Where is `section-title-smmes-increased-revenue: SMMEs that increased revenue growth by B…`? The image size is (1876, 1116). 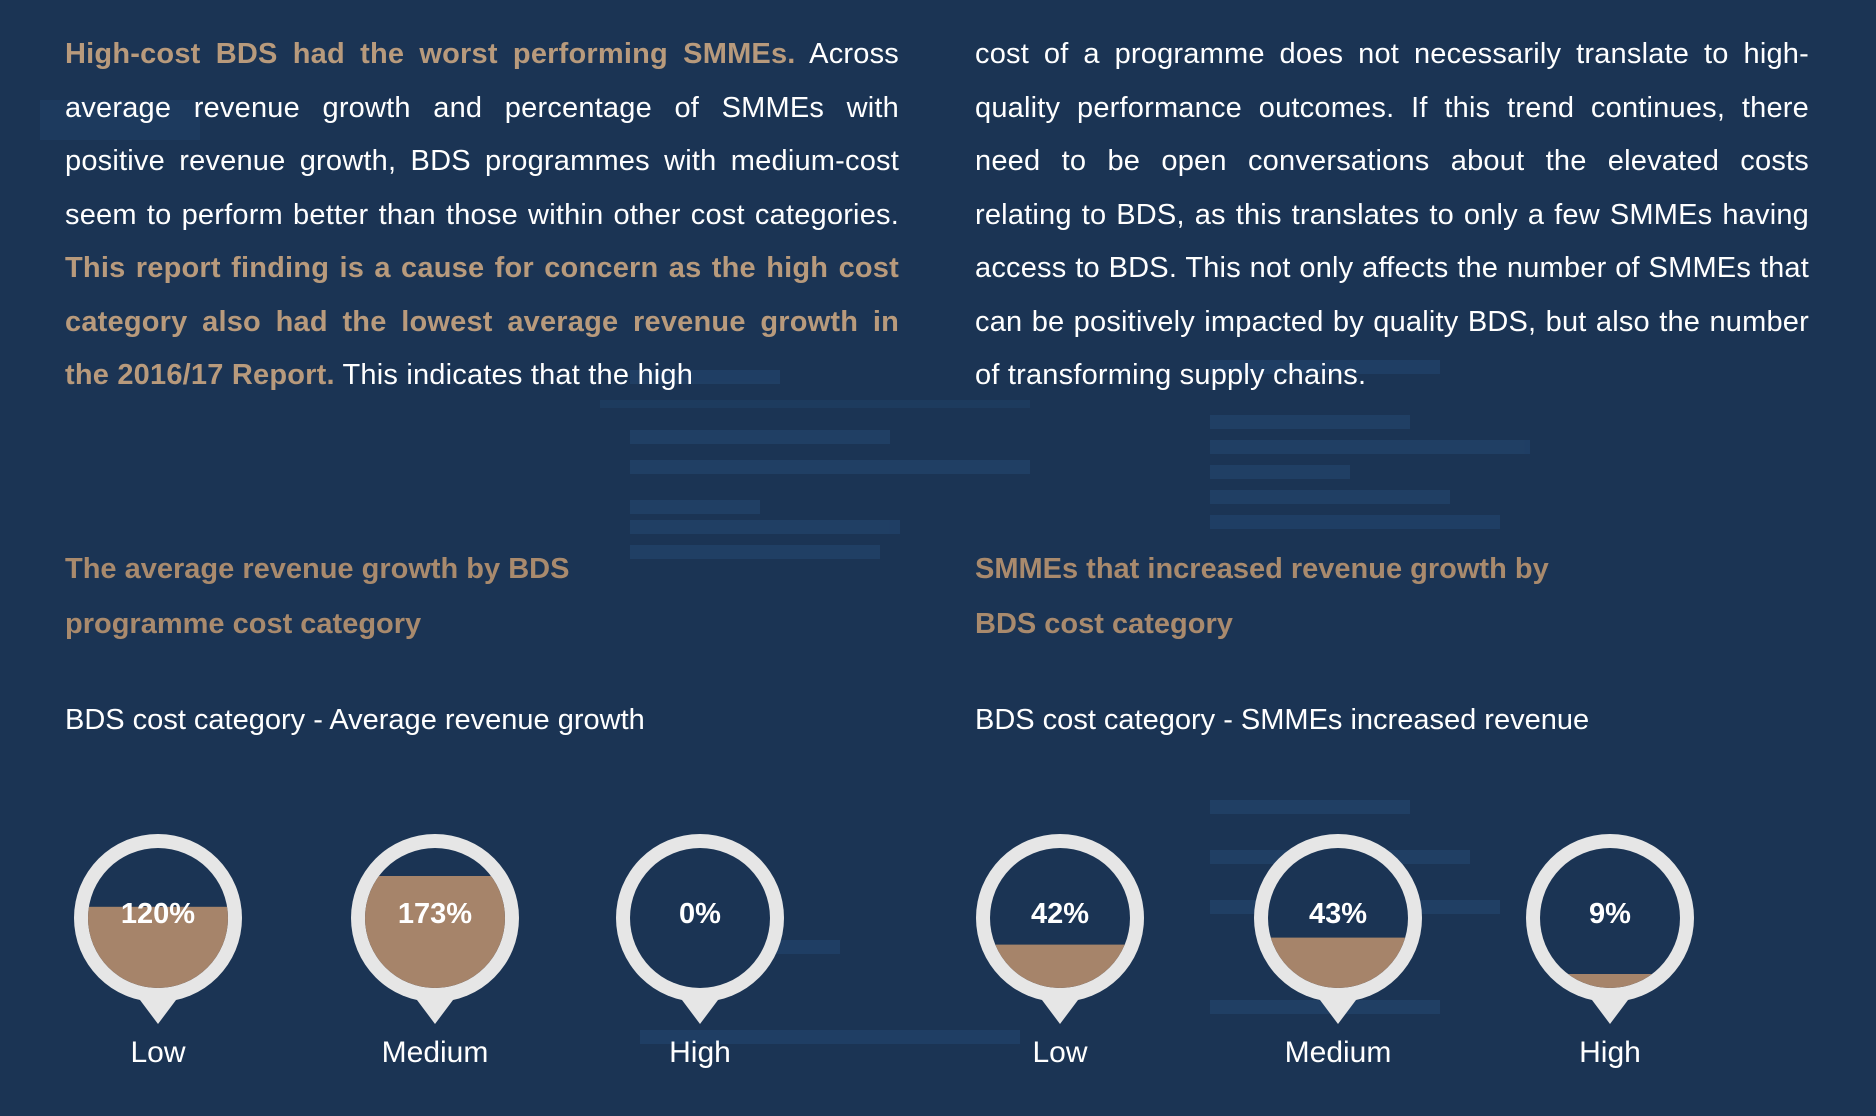 section-title-smmes-increased-revenue: SMMEs that increased revenue growth by B… is located at coordinates (1262, 596).